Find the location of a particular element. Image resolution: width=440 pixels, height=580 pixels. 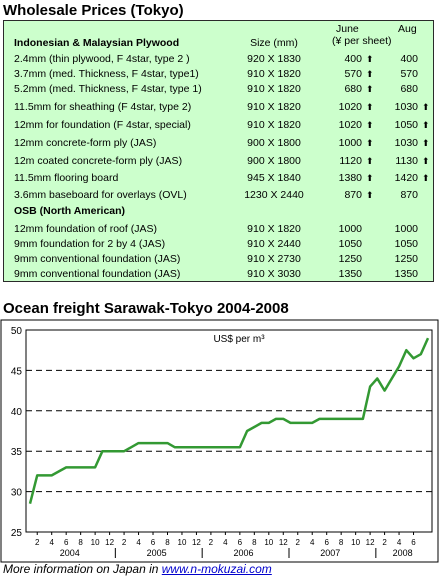

row-aug: 1130 is located at coordinates (406, 161).